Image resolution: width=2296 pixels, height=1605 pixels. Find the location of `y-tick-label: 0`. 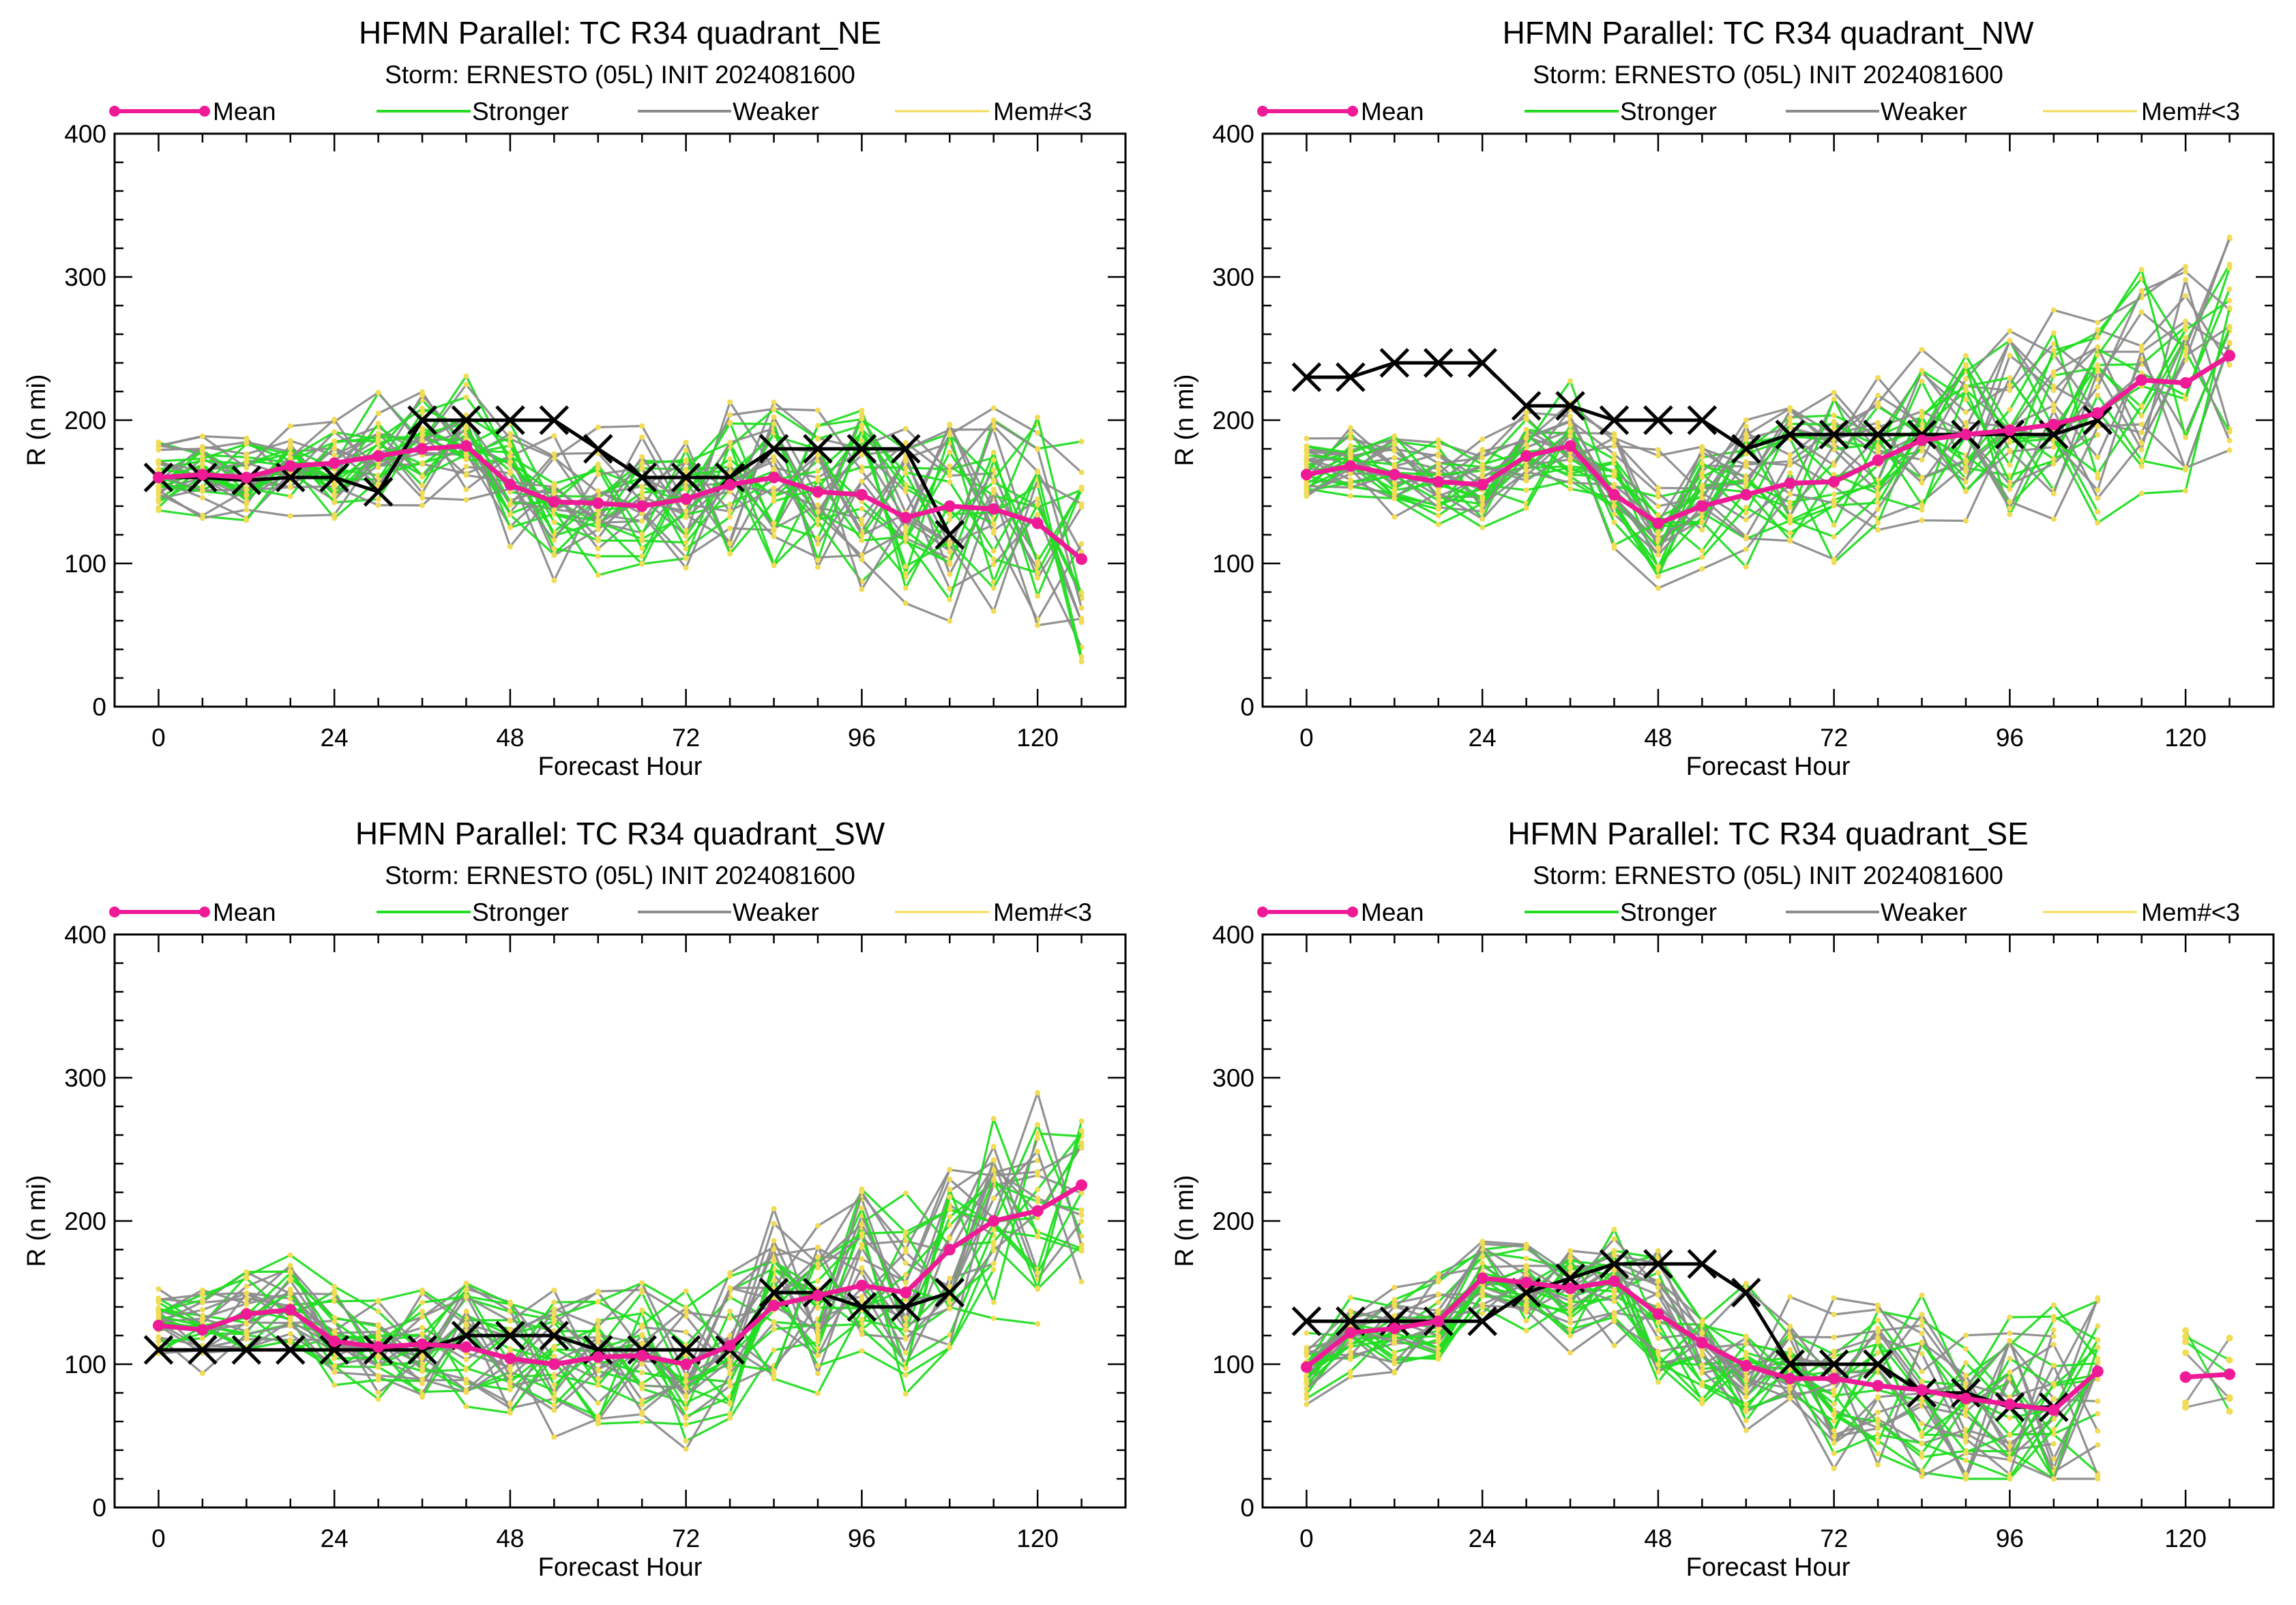

y-tick-label: 0 is located at coordinates (1247, 707).